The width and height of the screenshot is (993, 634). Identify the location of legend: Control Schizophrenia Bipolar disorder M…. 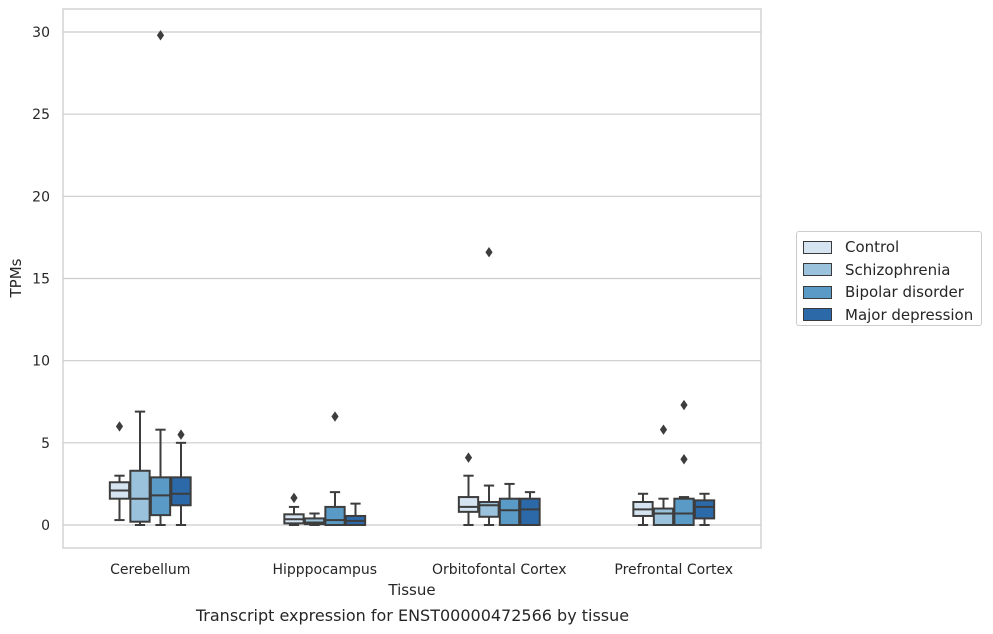
(889, 278).